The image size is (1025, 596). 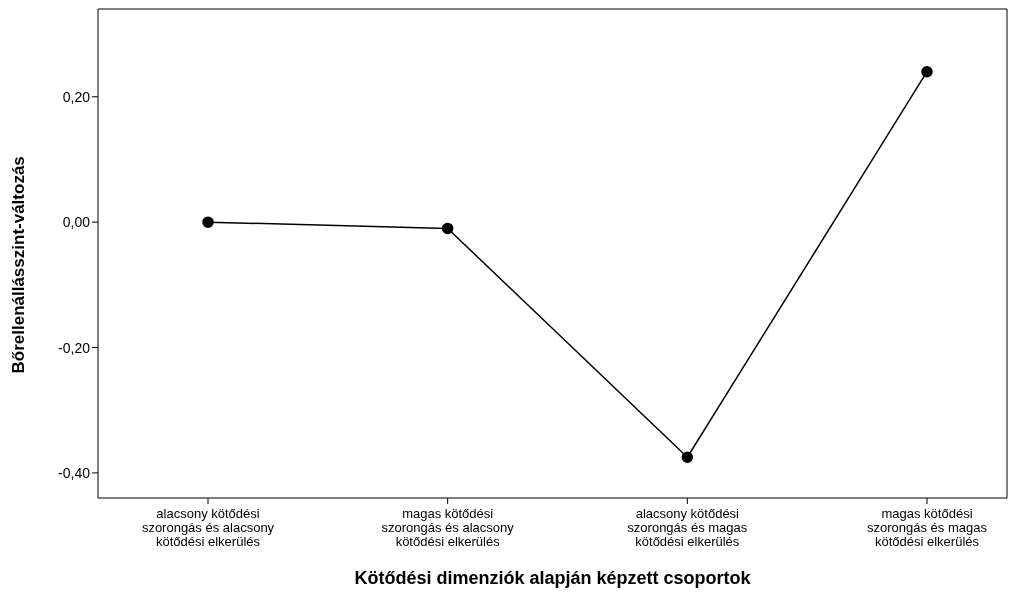 I want to click on x-tick-label: magas kötődési szorongás és magas kötődési elkerülés, so click(x=927, y=527).